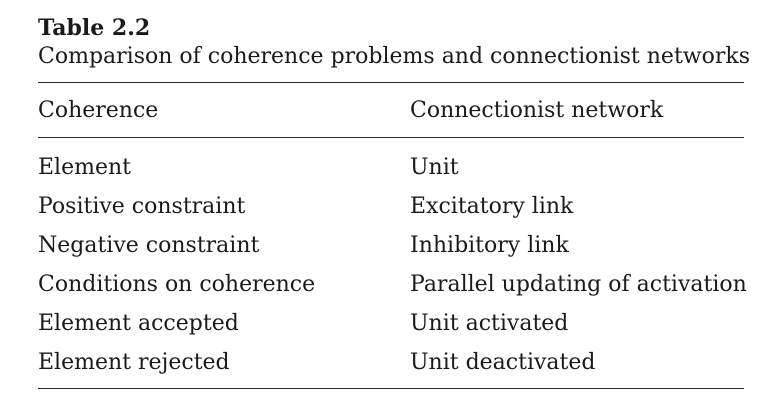  What do you see at coordinates (578, 284) in the screenshot?
I see `network-cell: Parallel updating of activation` at bounding box center [578, 284].